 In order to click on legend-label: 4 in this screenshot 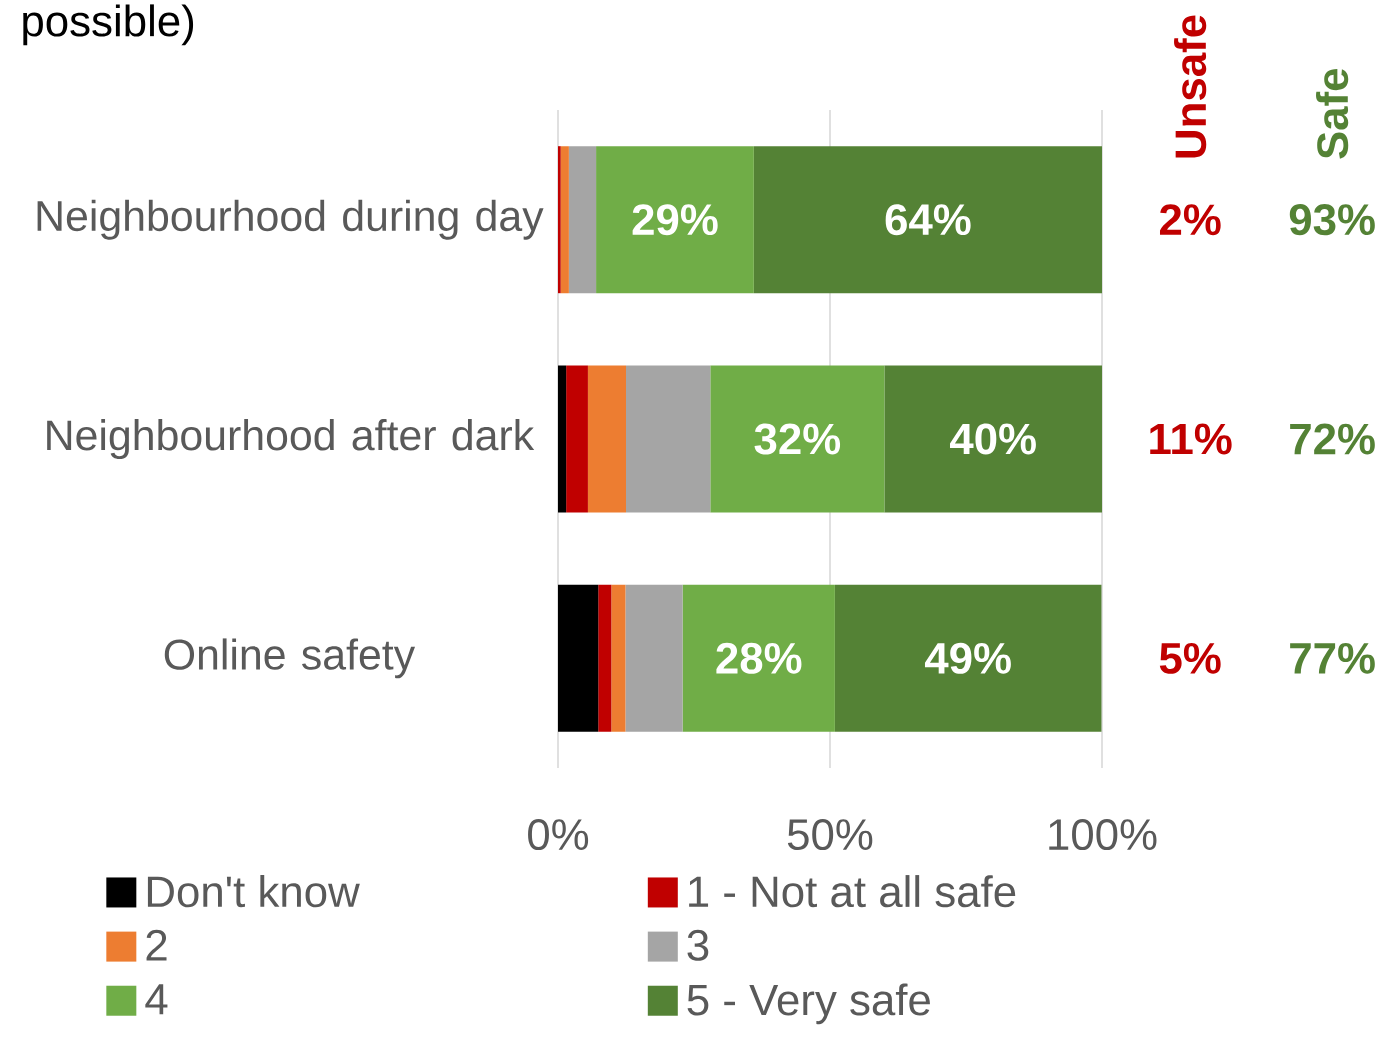, I will do `click(156, 999)`.